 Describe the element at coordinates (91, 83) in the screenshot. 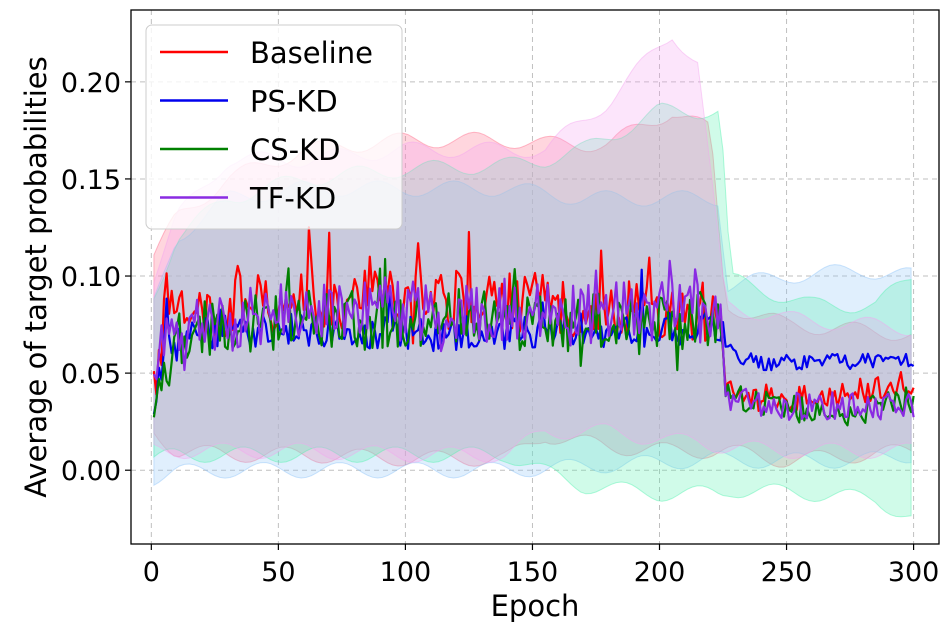

I see `y-tick-label: 0.20` at that location.